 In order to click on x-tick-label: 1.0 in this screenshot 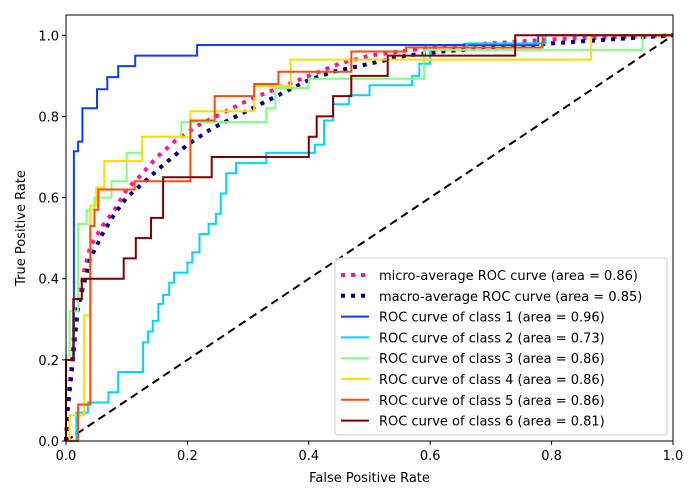, I will do `click(673, 456)`.